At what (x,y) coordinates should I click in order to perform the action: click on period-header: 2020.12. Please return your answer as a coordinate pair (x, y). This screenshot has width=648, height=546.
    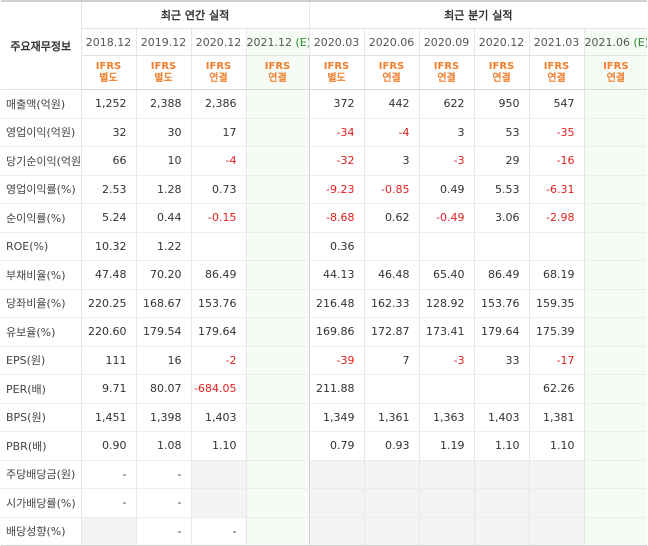
    Looking at the image, I should click on (219, 42).